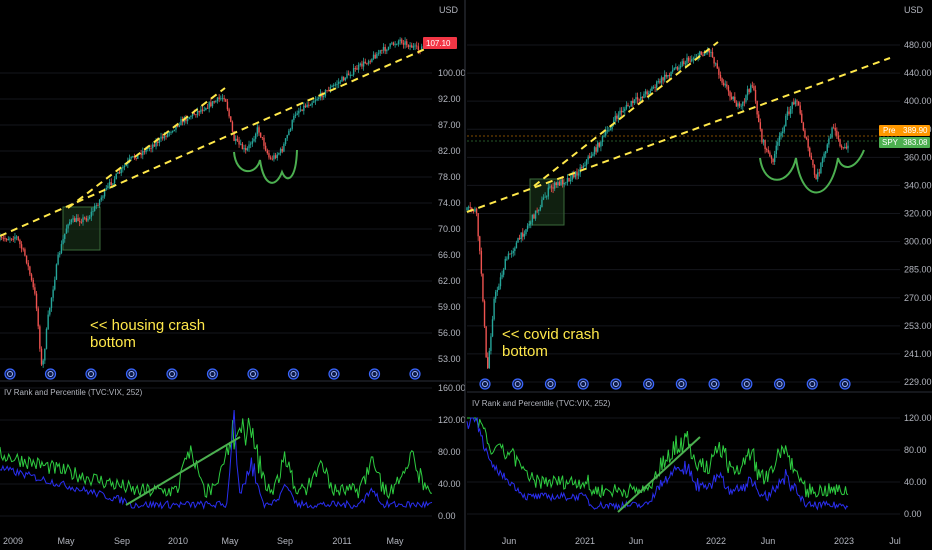 This screenshot has width=932, height=550. I want to click on right-head-shoulders-pattern, so click(812, 171).